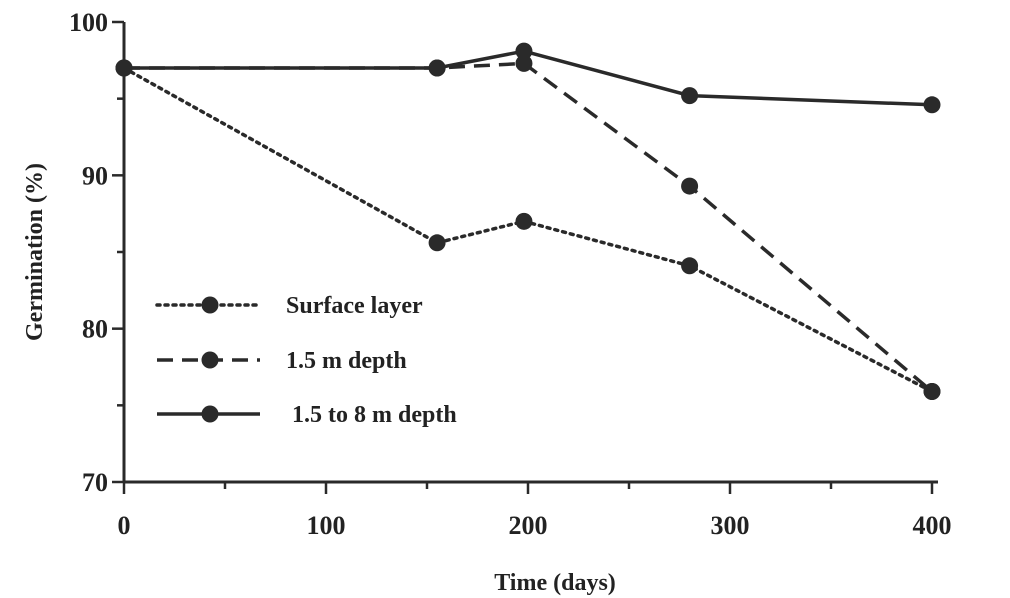 The width and height of the screenshot is (1010, 598). I want to click on y-tick-label: 80, so click(95, 329).